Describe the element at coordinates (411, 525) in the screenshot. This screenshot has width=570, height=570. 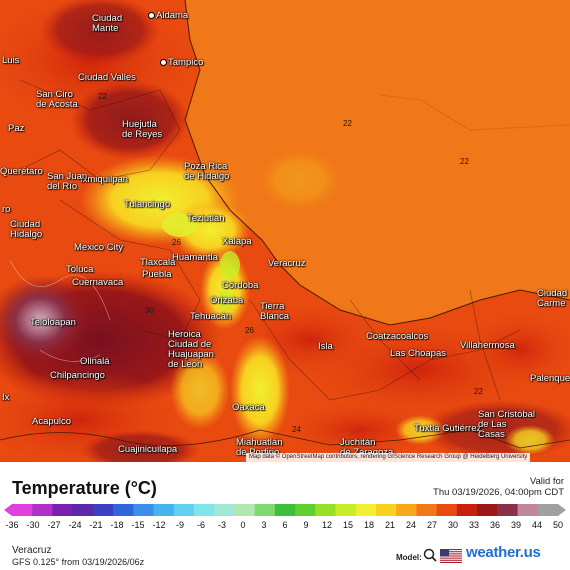
I see `scale-tick-label: 24` at that location.